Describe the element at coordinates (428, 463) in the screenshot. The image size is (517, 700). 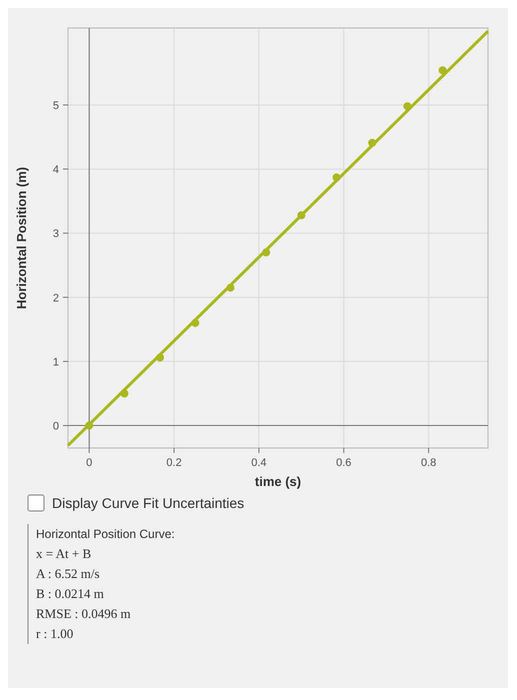
I see `x-tick-label: 0.8` at that location.